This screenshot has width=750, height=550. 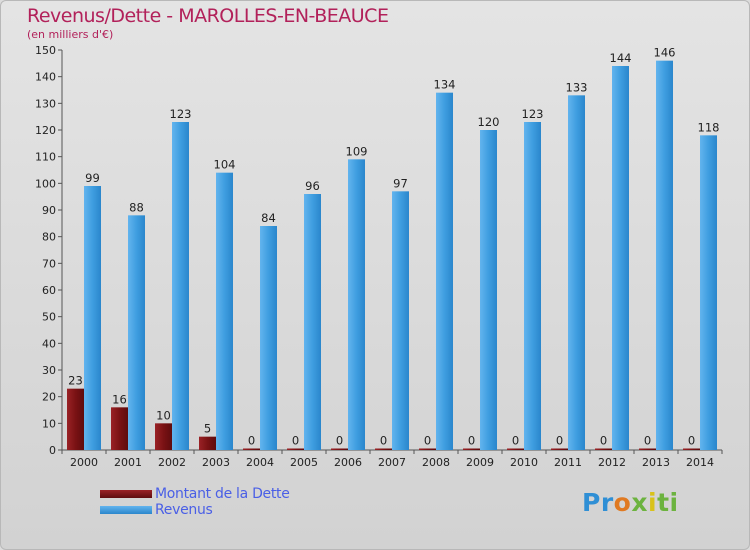 I want to click on x-tick-label: 2005, so click(x=304, y=462).